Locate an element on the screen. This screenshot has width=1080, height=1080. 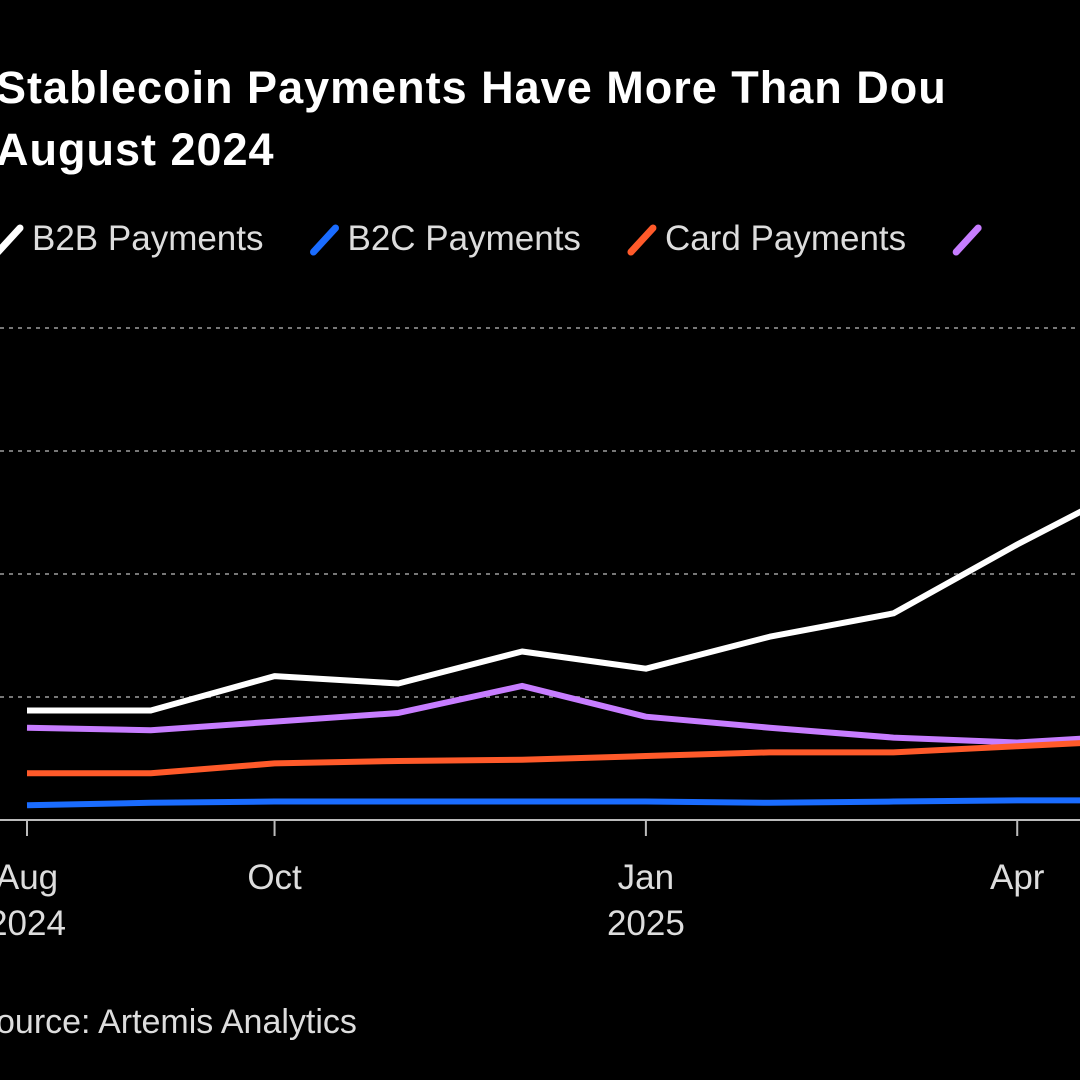
x-tick-label: Aug is located at coordinates (29, 877).